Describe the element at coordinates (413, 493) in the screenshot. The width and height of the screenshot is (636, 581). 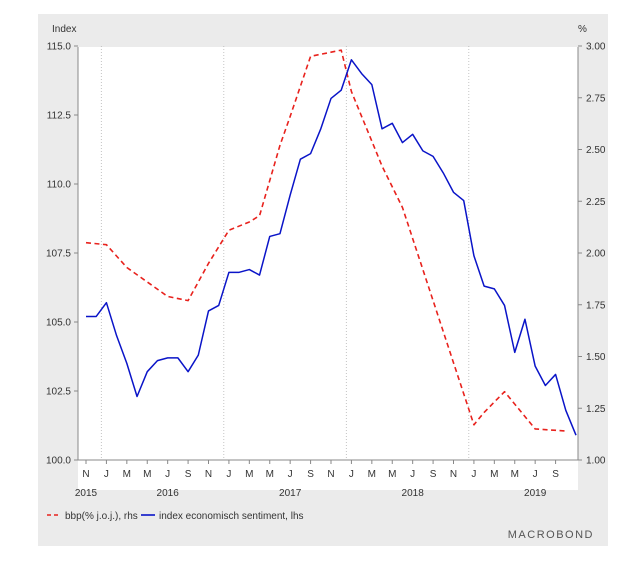
I see `x-year-label: 2018` at that location.